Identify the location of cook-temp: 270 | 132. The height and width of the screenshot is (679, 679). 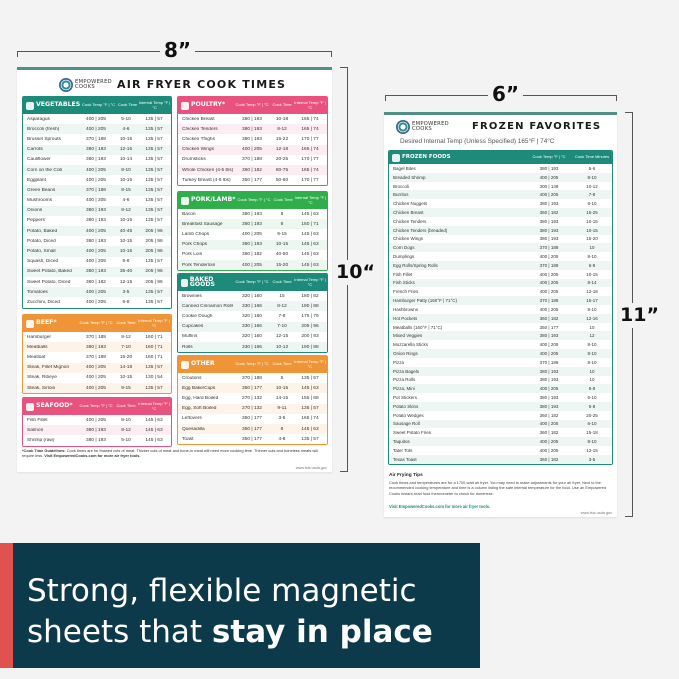
(252, 398).